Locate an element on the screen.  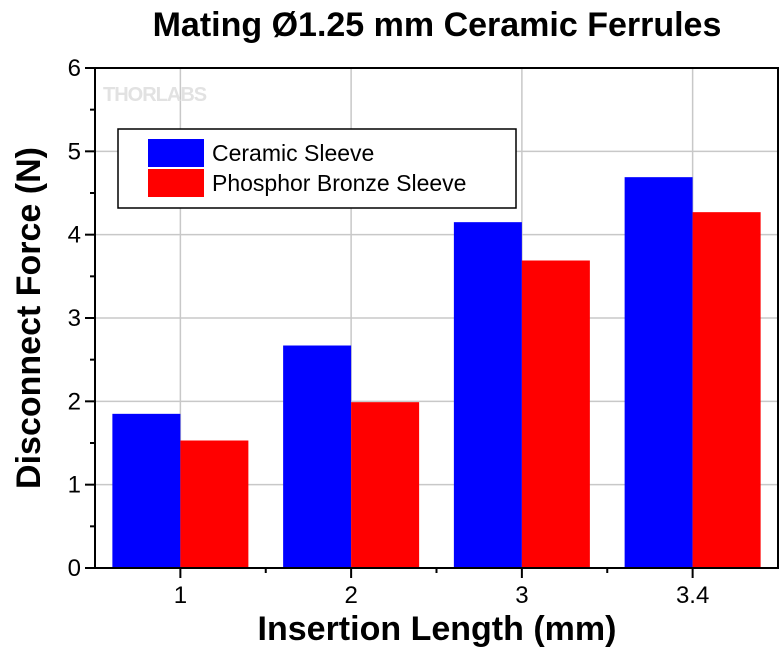
x-tick-label: 1 is located at coordinates (180, 595).